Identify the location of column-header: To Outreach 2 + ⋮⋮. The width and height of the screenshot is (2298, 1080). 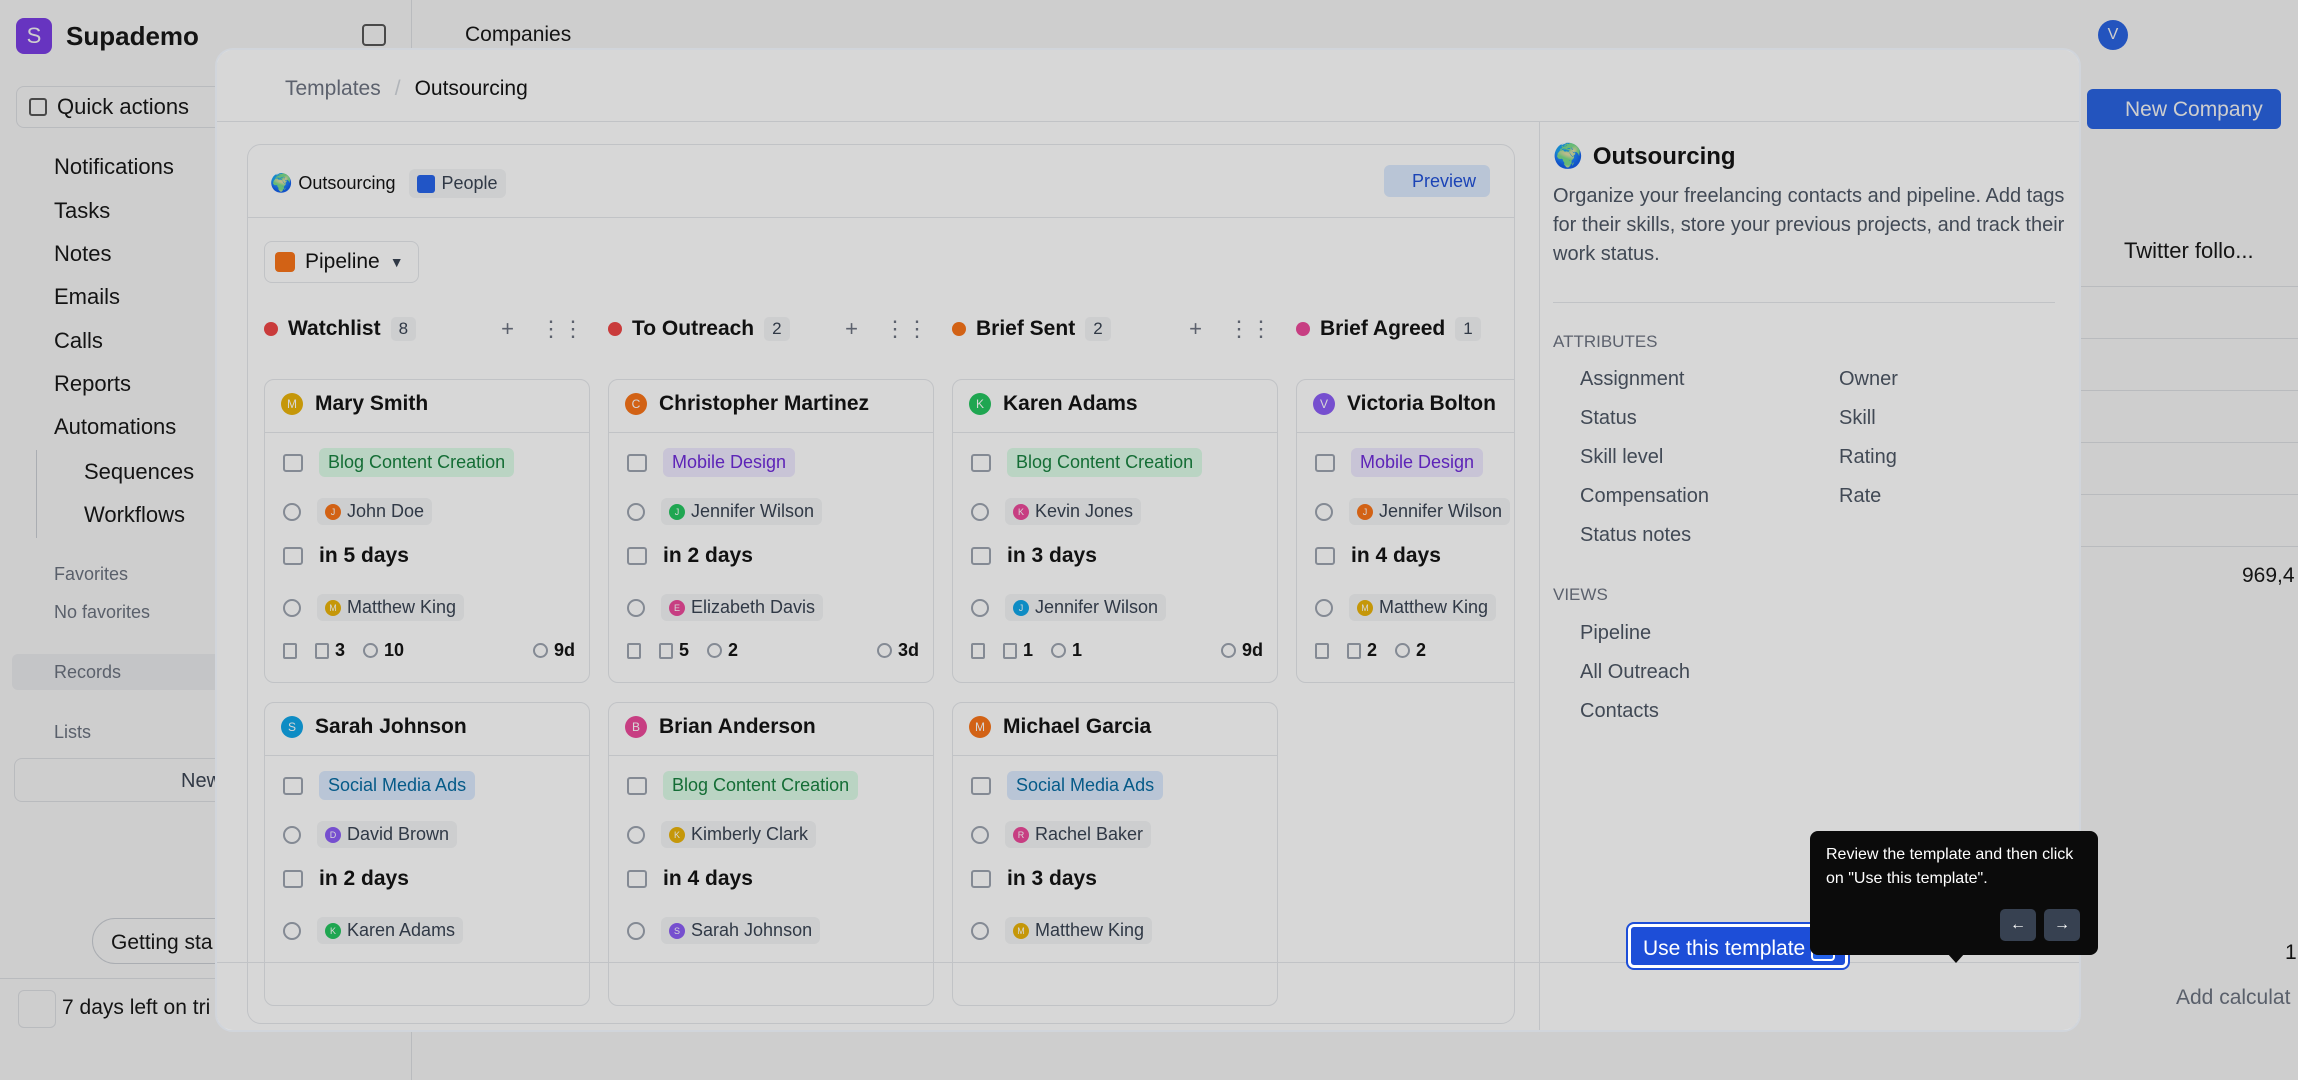
(771, 329).